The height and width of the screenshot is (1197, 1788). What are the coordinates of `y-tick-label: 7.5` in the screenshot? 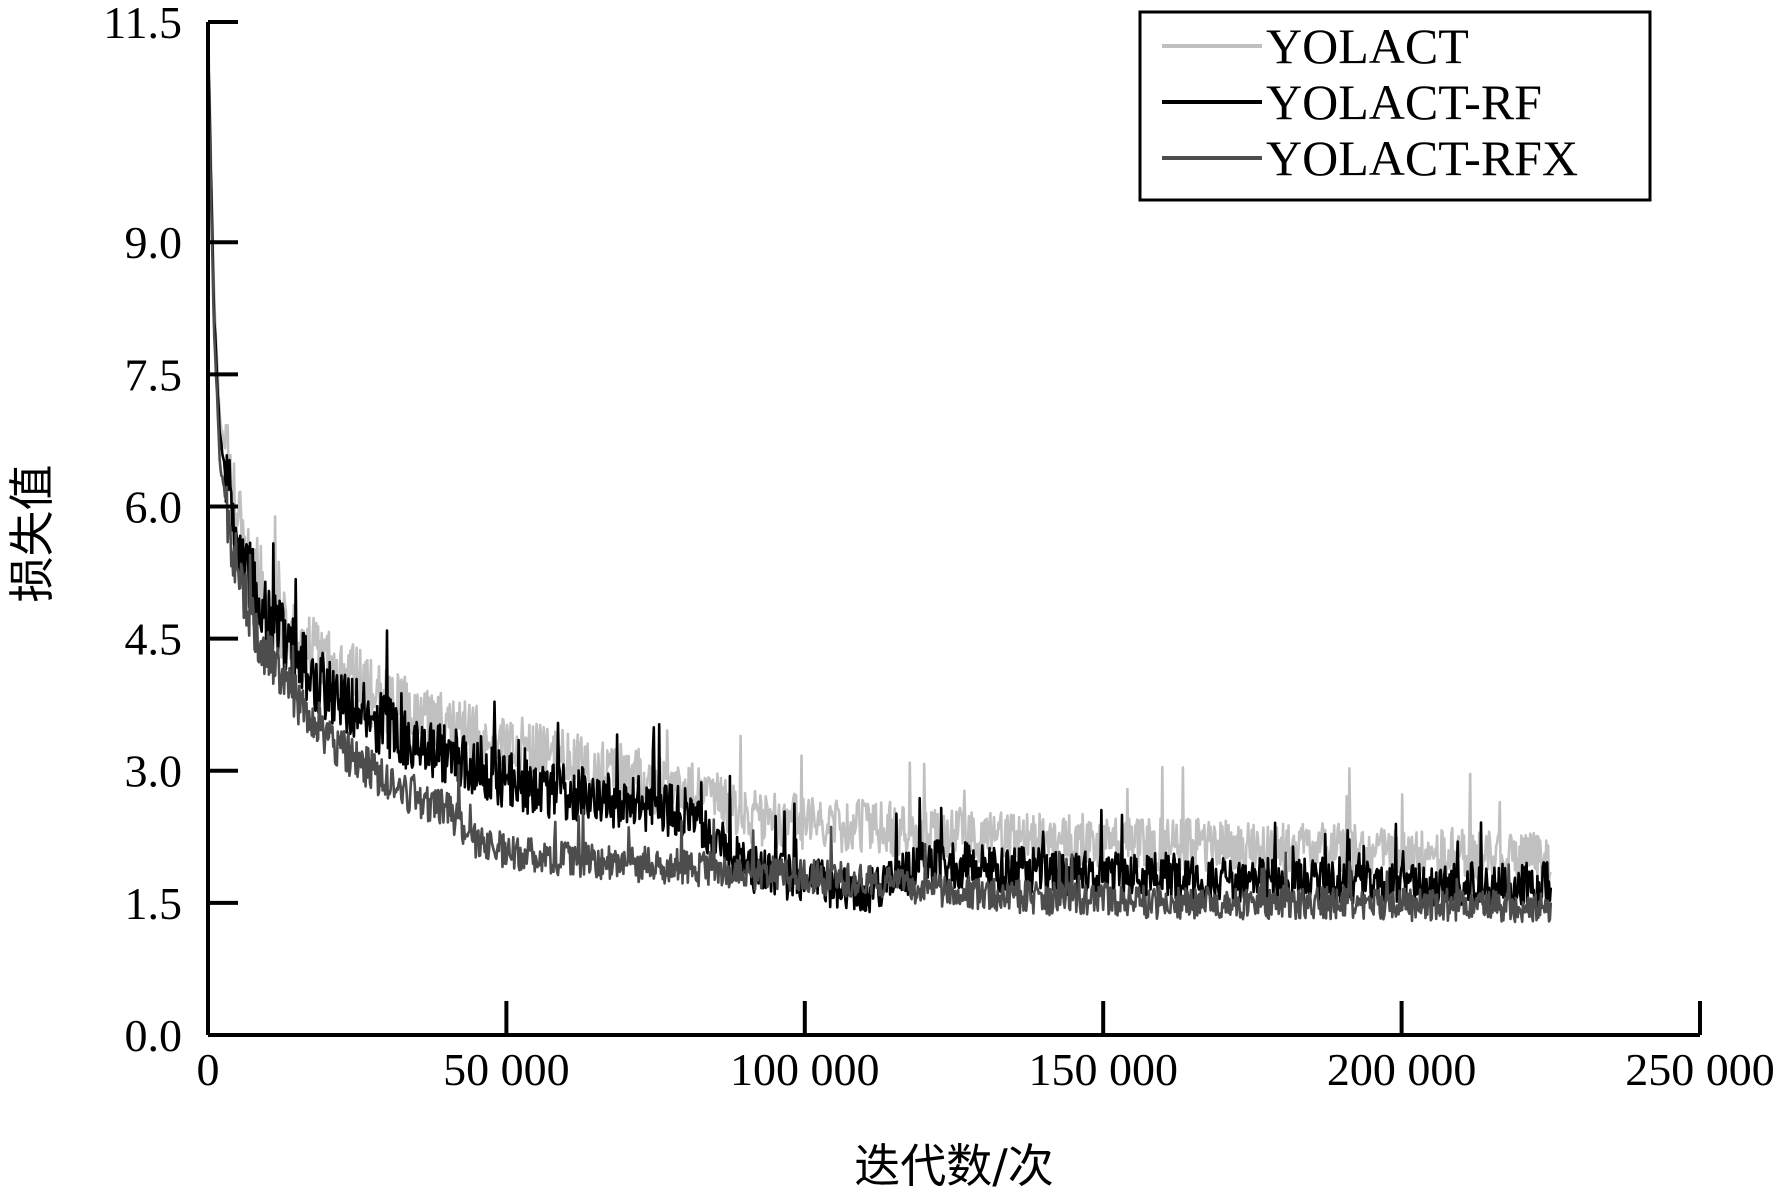 It's located at (154, 374).